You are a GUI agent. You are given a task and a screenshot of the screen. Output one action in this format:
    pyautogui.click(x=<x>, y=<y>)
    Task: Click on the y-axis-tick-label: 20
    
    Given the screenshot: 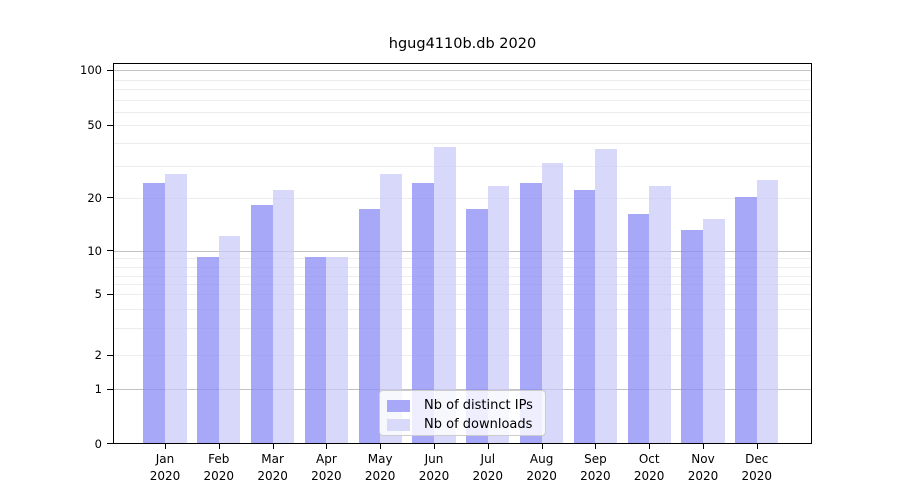 What is the action you would take?
    pyautogui.click(x=94, y=197)
    